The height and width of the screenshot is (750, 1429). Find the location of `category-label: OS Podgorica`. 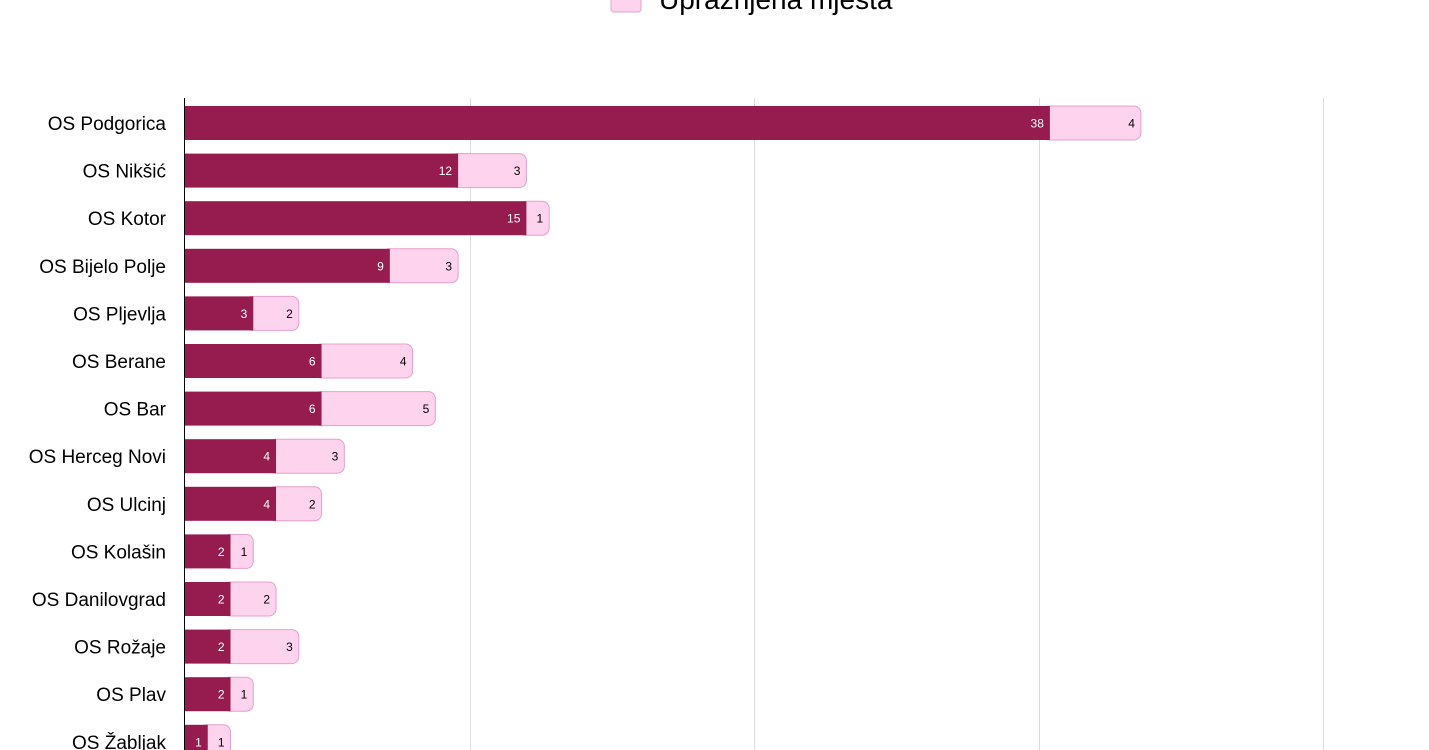

category-label: OS Podgorica is located at coordinates (107, 124).